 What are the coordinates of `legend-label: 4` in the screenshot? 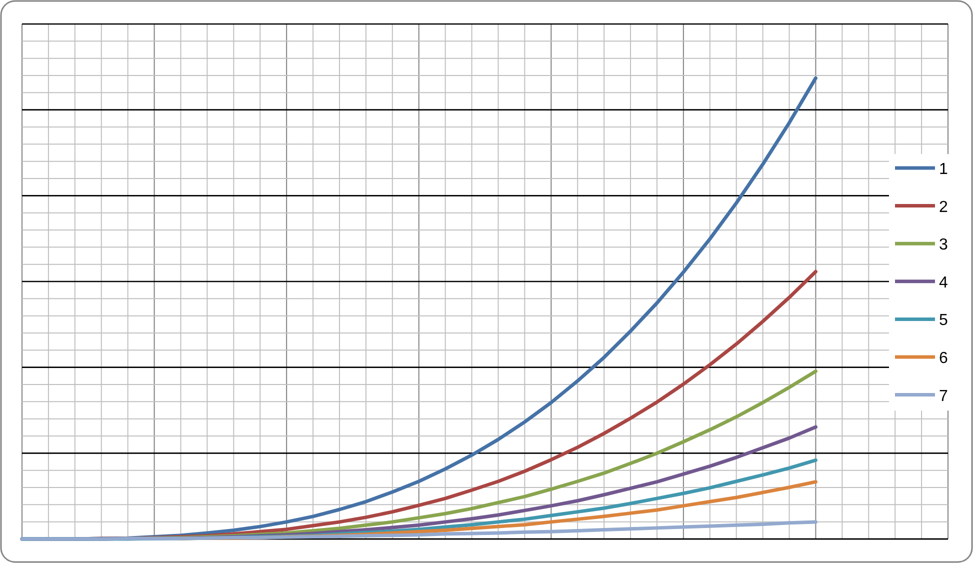 It's located at (943, 283).